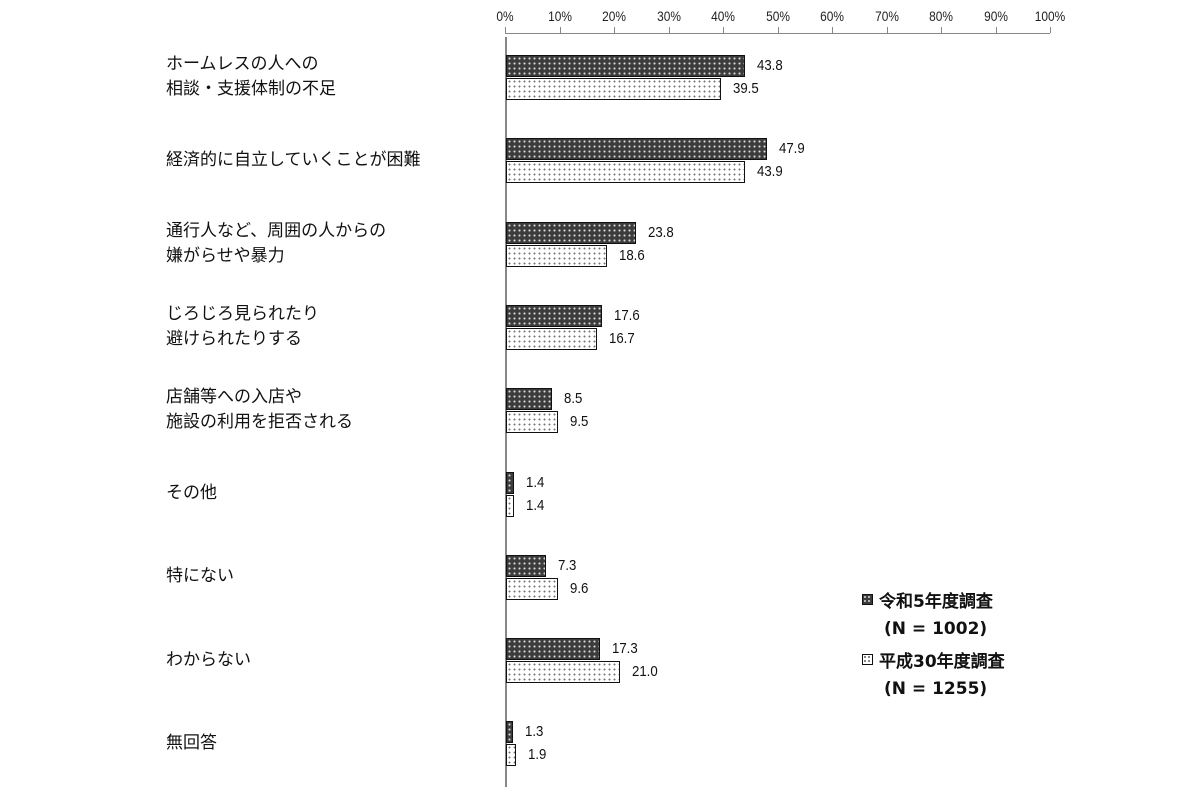  Describe the element at coordinates (276, 244) in the screenshot. I see `category-label: 通行人など、周囲の人からの 嫌がらせや暴力` at that location.